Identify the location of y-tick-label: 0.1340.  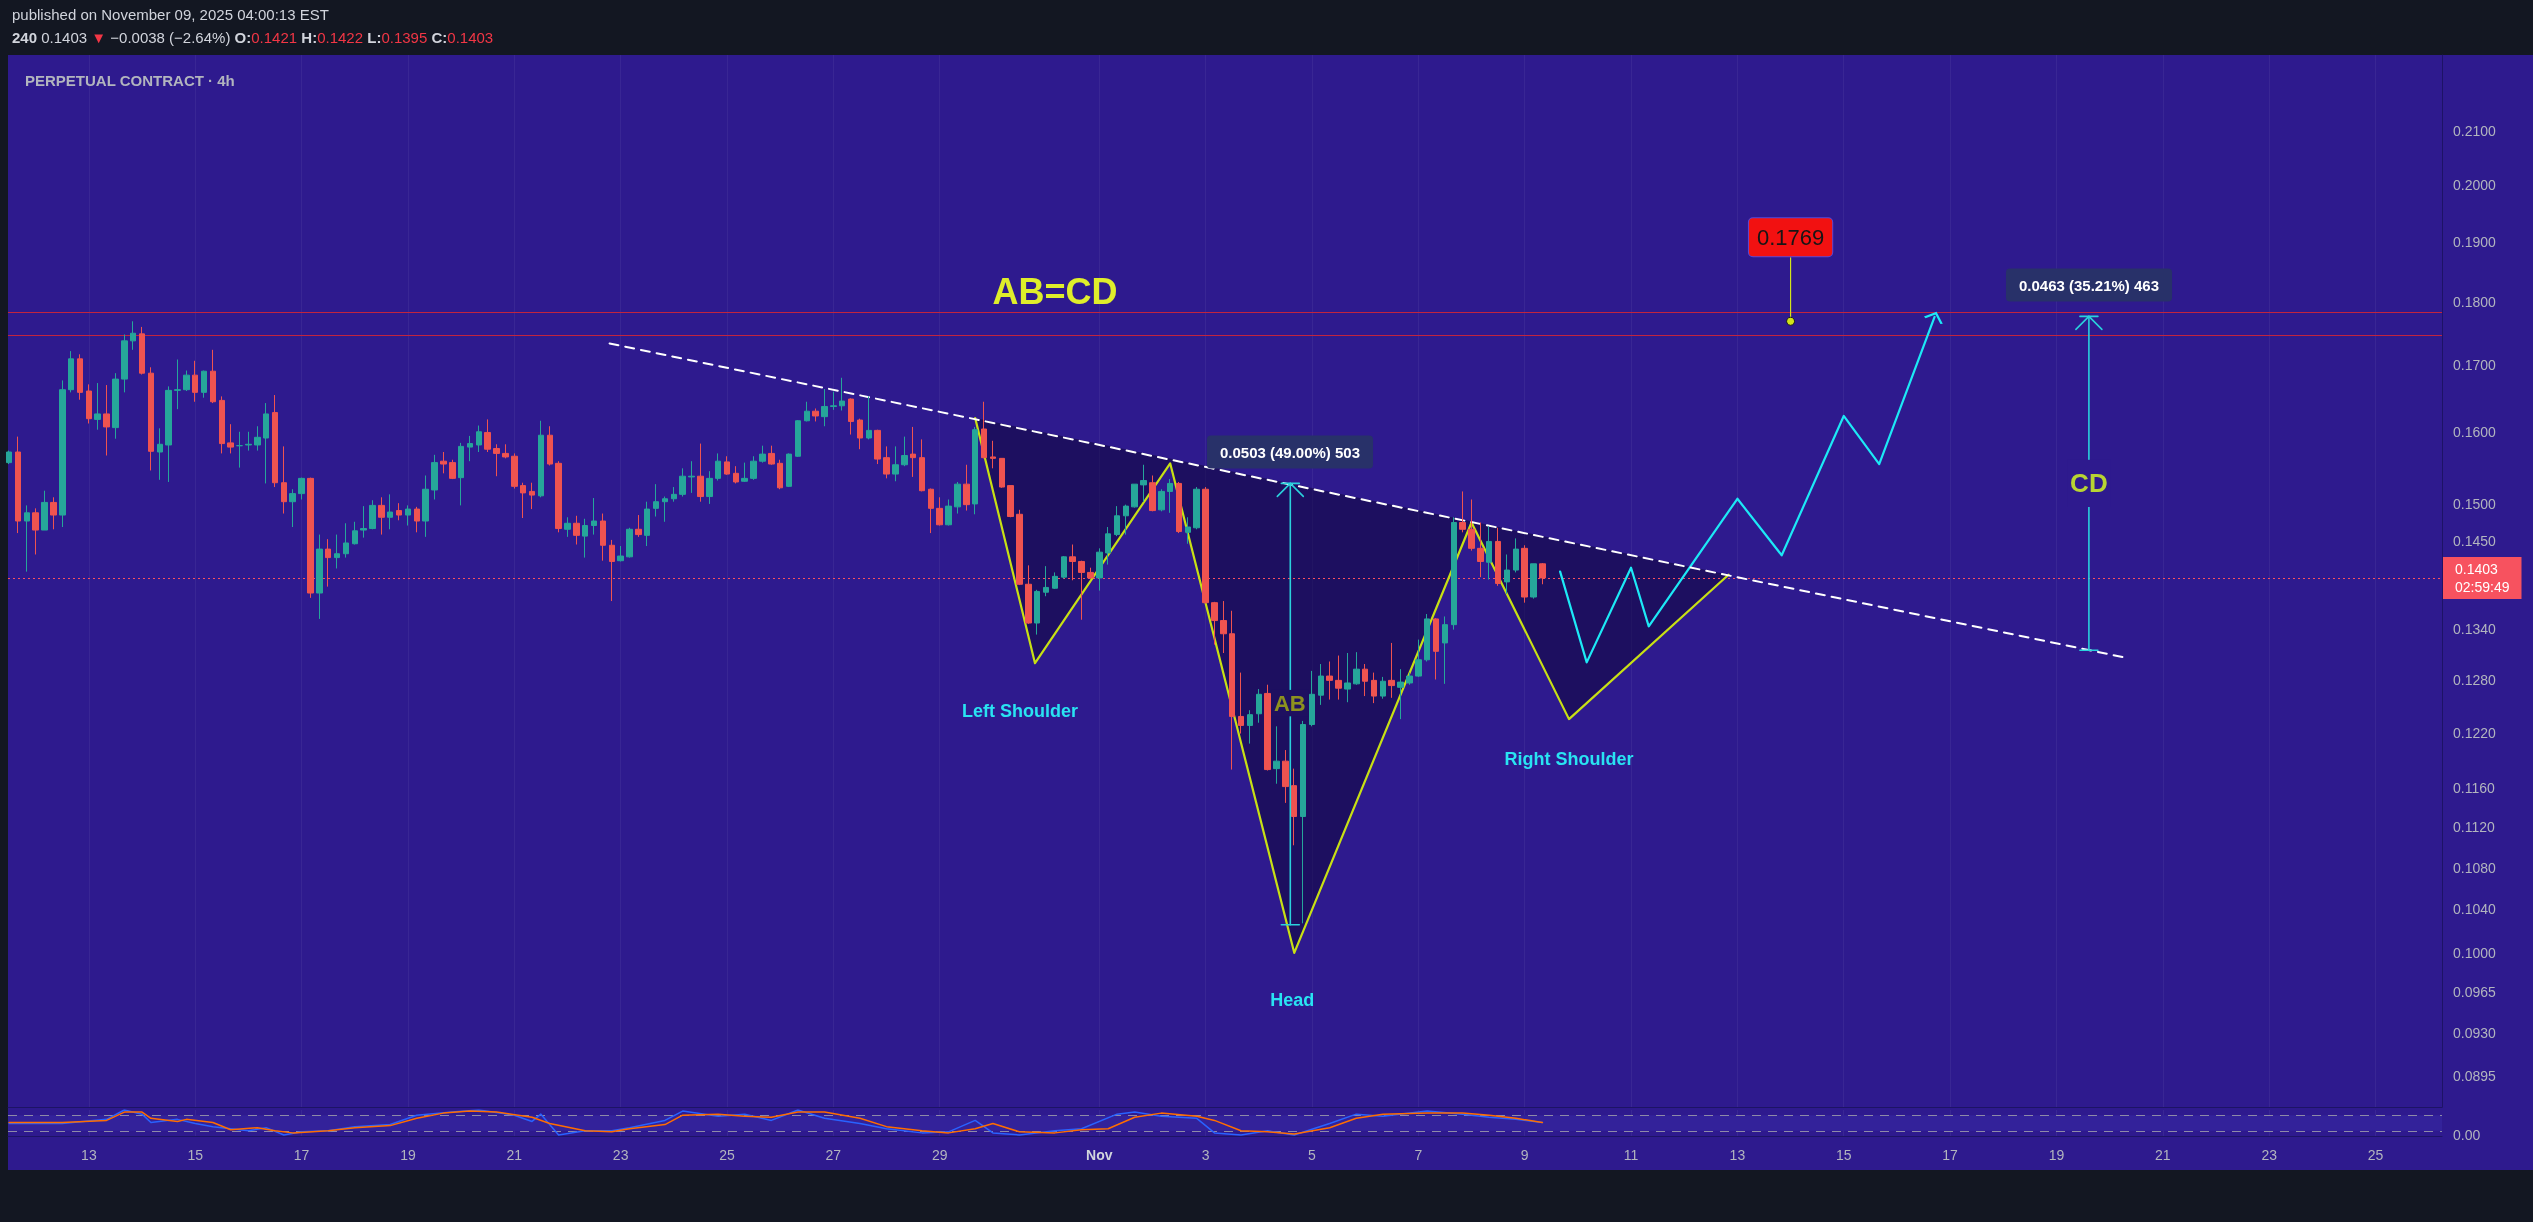
(2475, 628).